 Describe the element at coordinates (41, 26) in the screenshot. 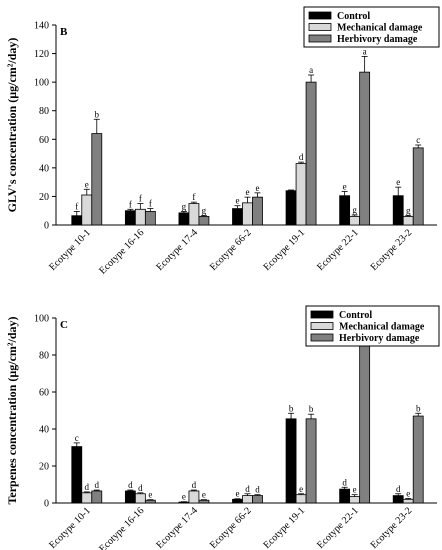

I see `y-tick-label: 140` at that location.